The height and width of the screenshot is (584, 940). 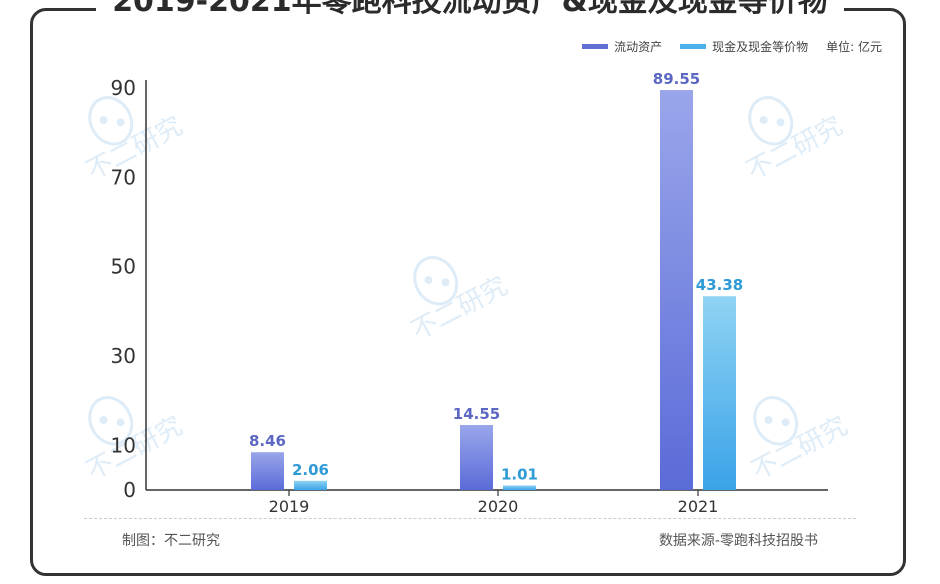 I want to click on data-label-cash: 43.38, so click(x=719, y=285).